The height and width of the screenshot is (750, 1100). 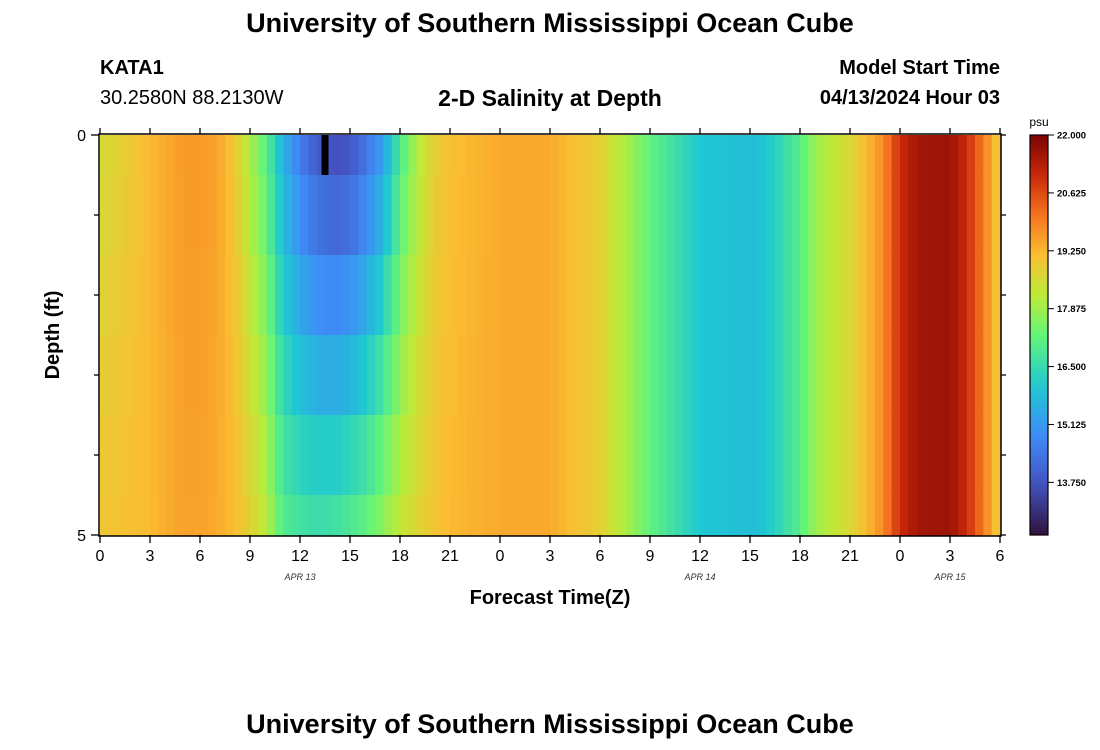 I want to click on x-tick-label: 6, so click(x=1000, y=556).